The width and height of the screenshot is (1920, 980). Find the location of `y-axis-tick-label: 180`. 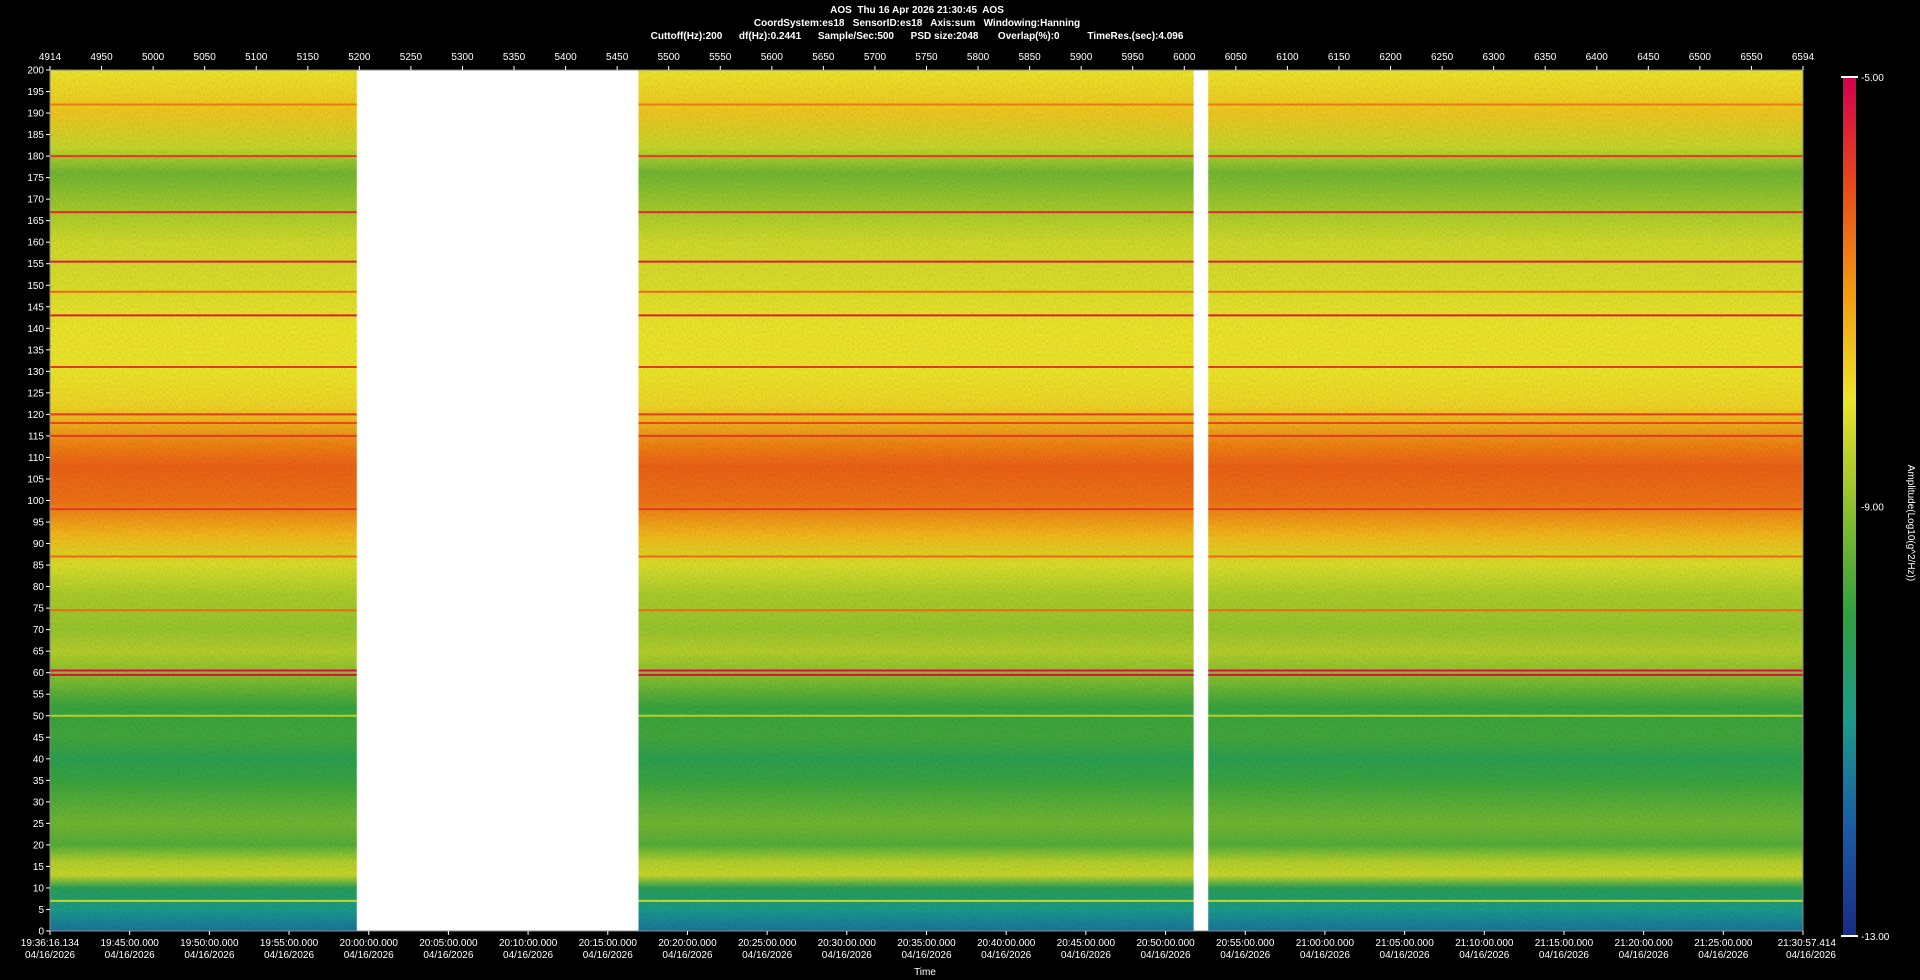

y-axis-tick-label: 180 is located at coordinates (35, 157).